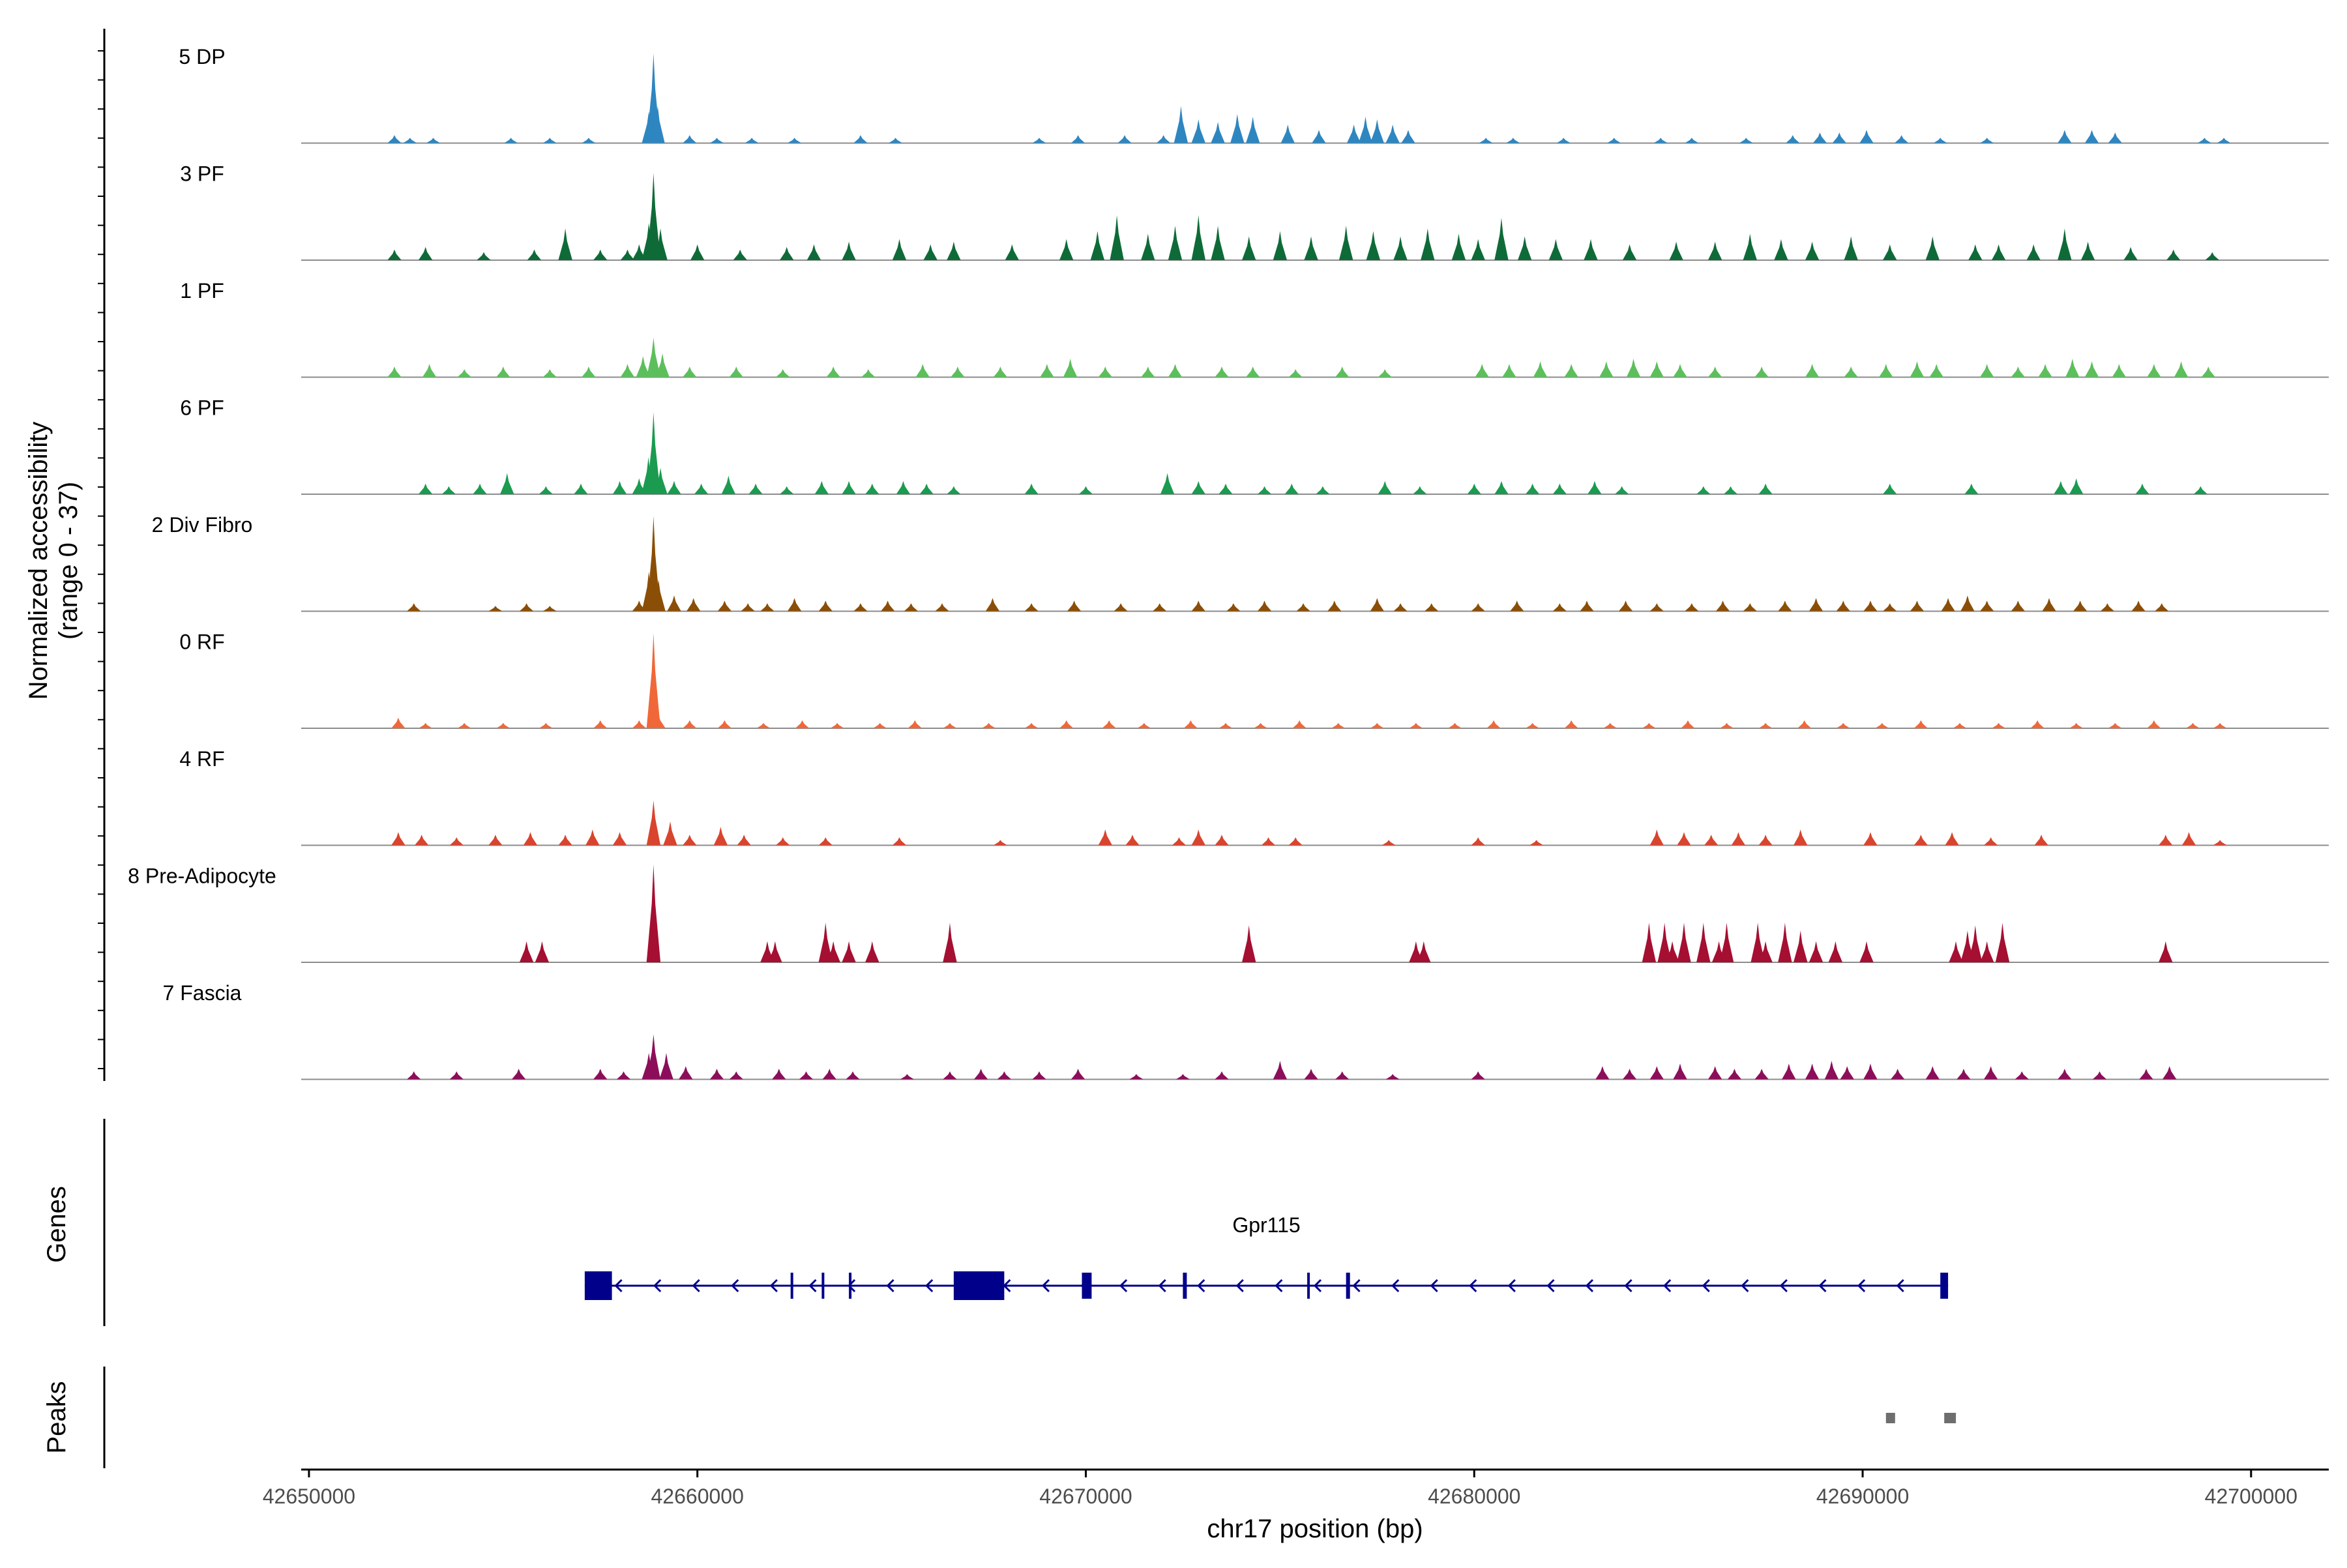  What do you see at coordinates (1474, 1497) in the screenshot?
I see `x-tick-label: 42680000` at bounding box center [1474, 1497].